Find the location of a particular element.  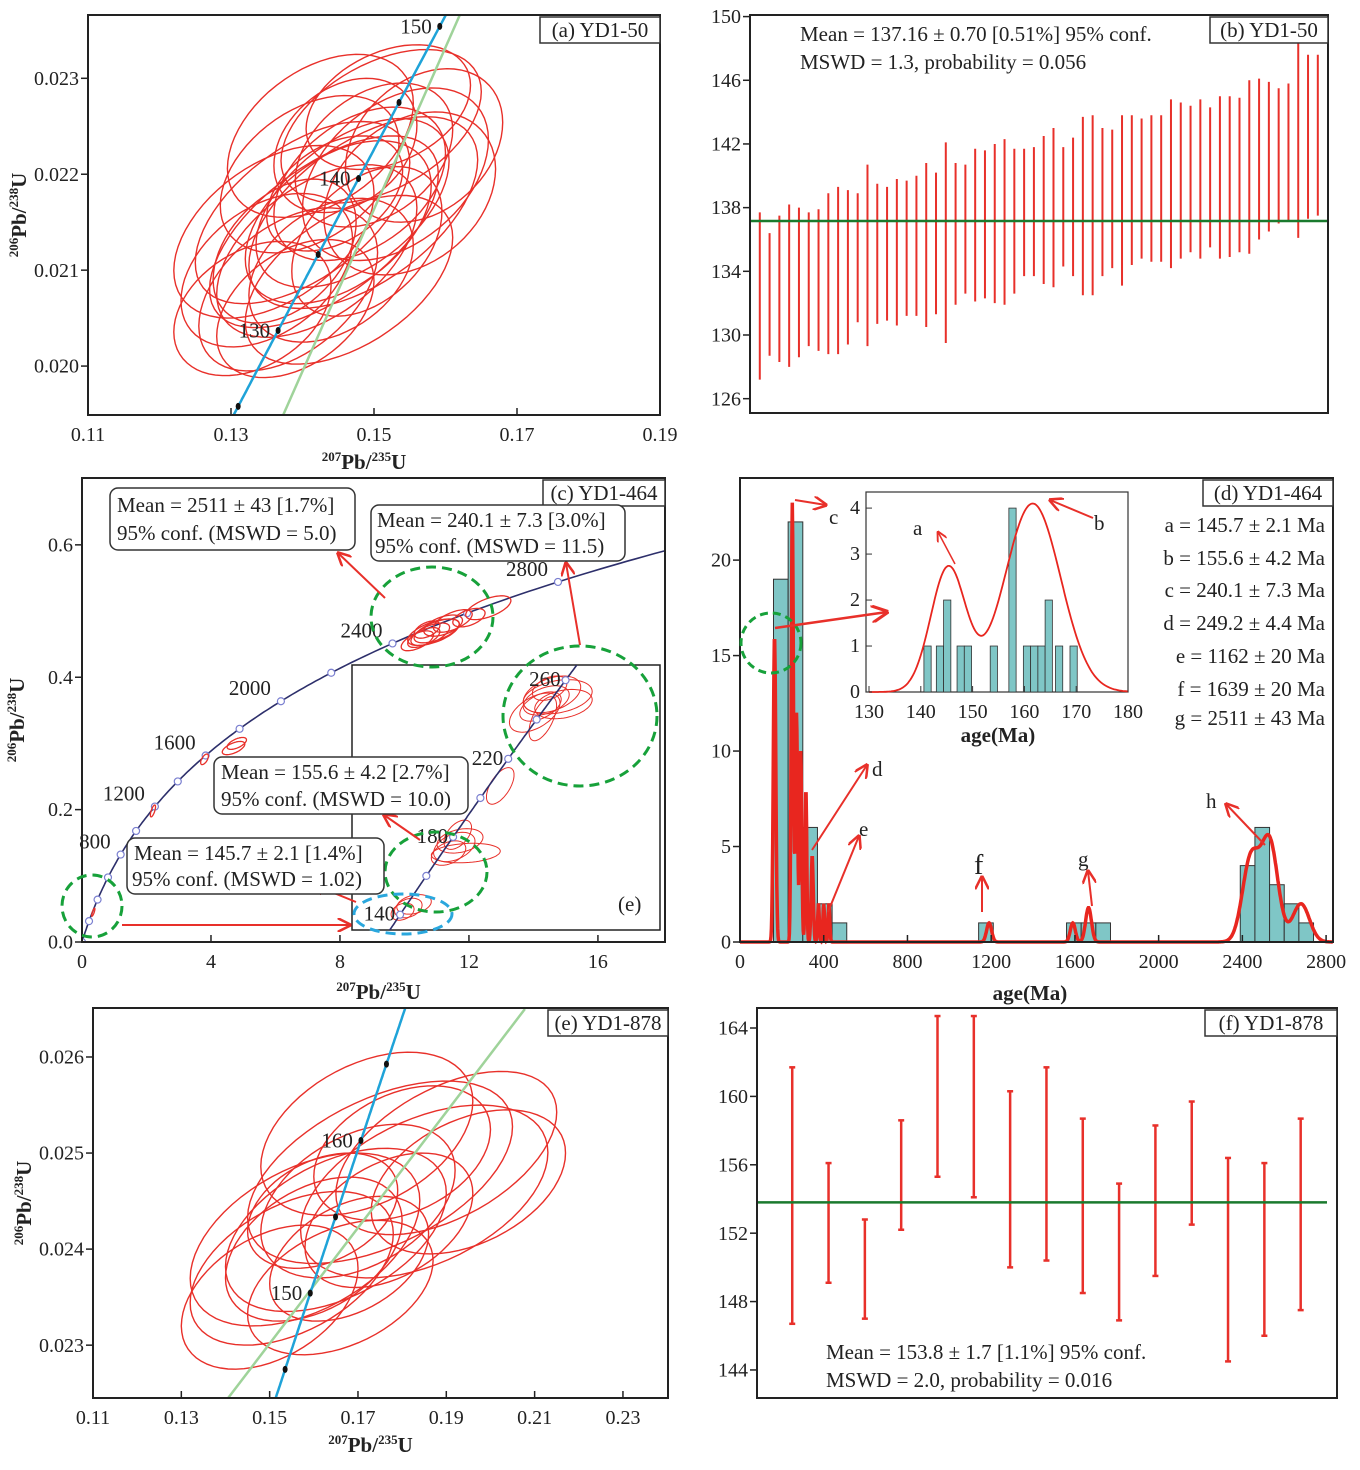

y-tick-label: 146 is located at coordinates (726, 81).